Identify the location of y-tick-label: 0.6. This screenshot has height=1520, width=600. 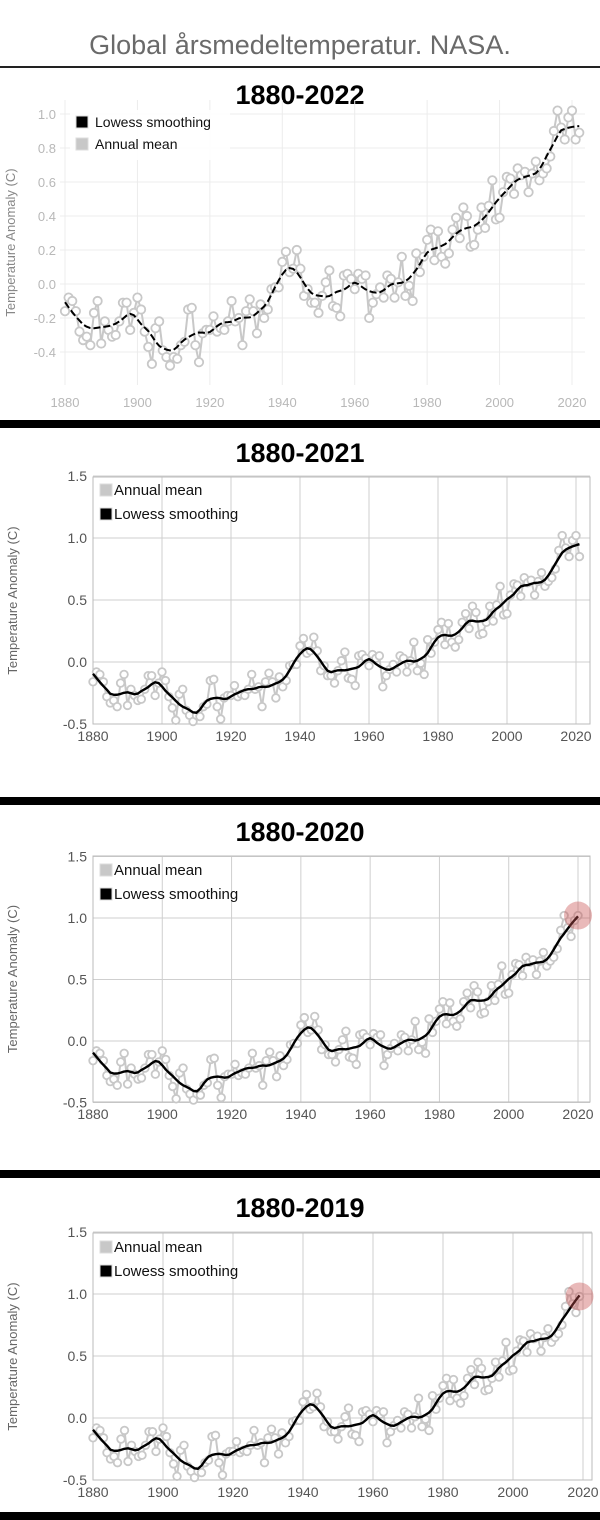
(47, 182).